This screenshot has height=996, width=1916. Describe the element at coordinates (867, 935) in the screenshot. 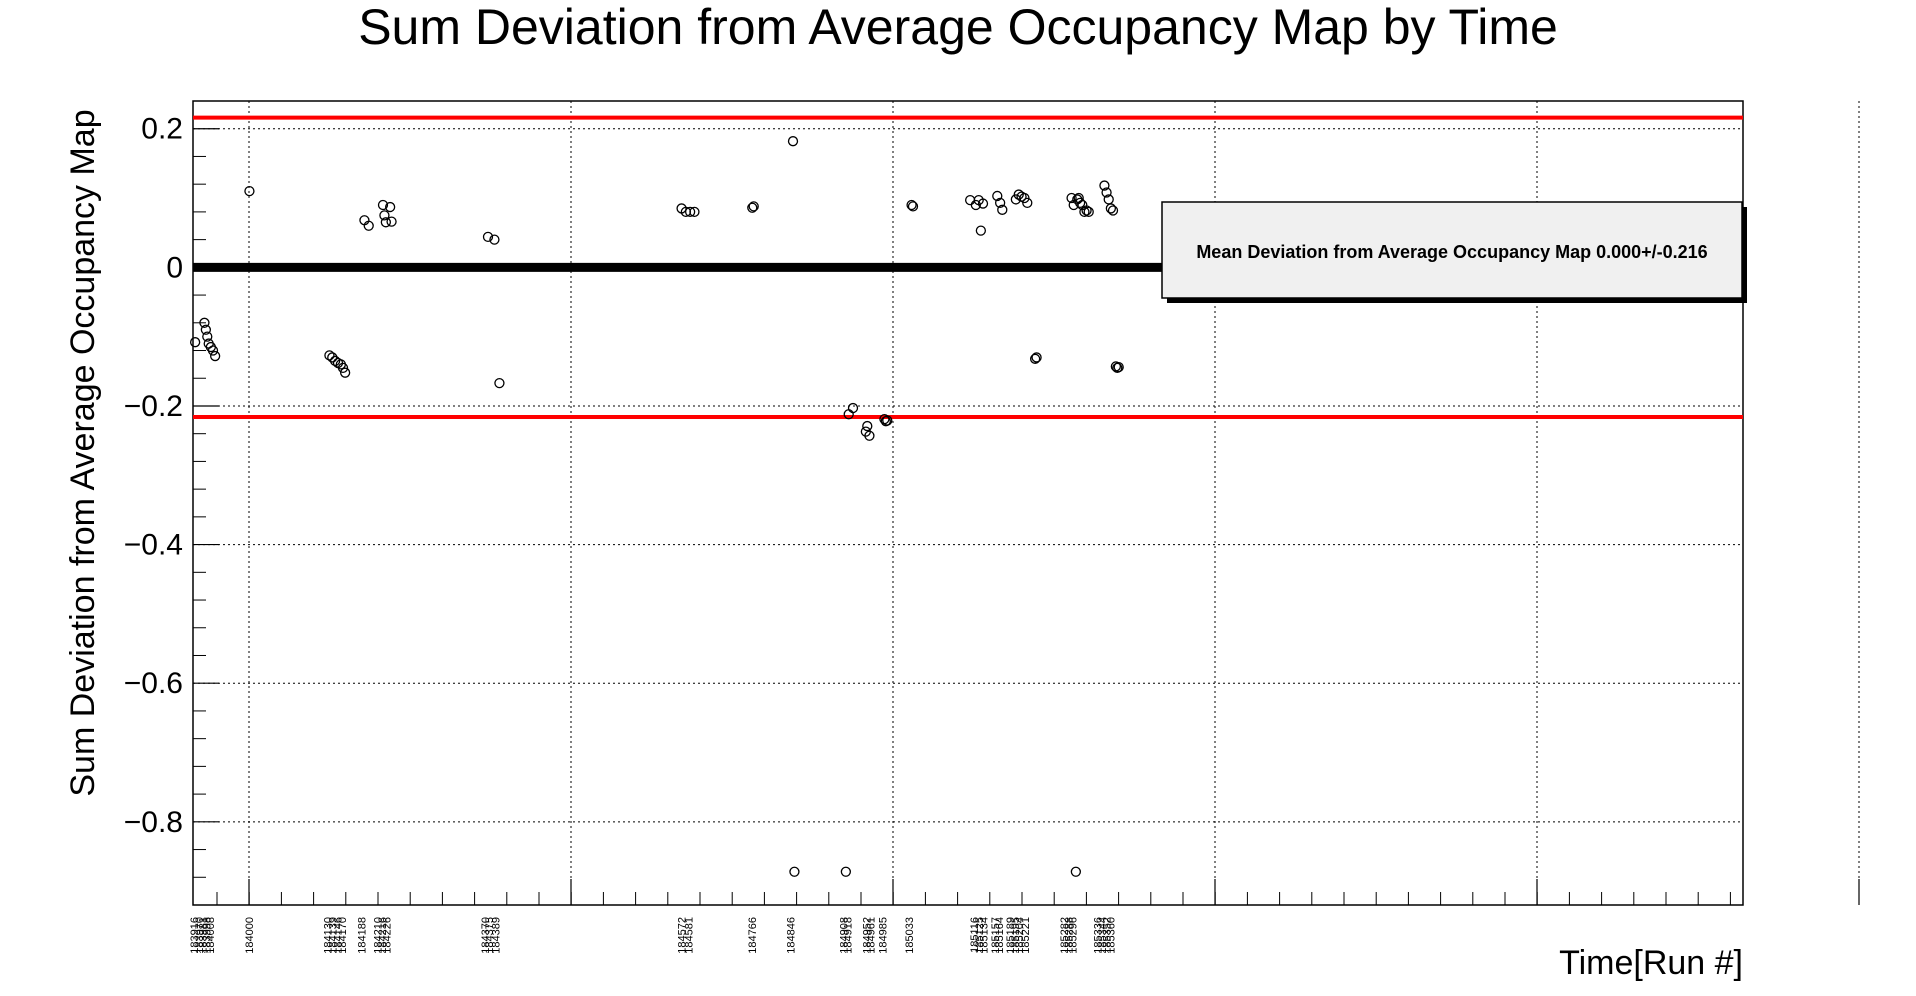

I see `x-tick-label: 184952` at that location.